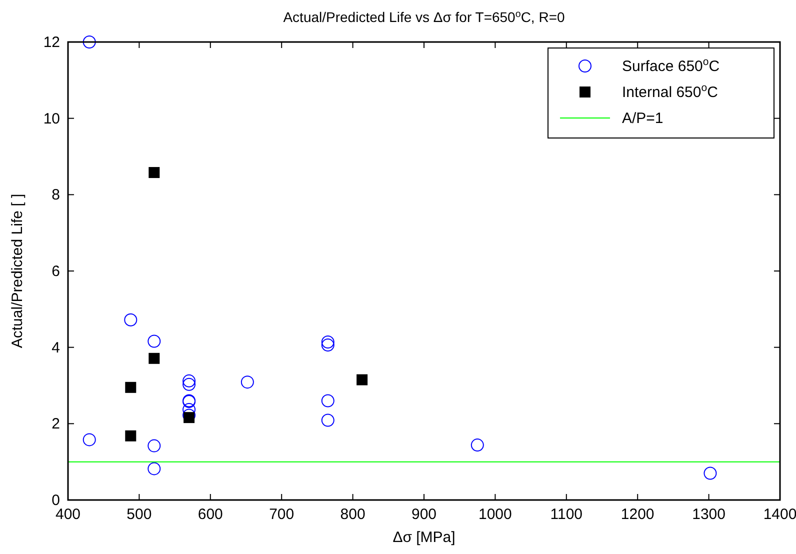  What do you see at coordinates (56, 424) in the screenshot?
I see `y-tick-label: 2` at bounding box center [56, 424].